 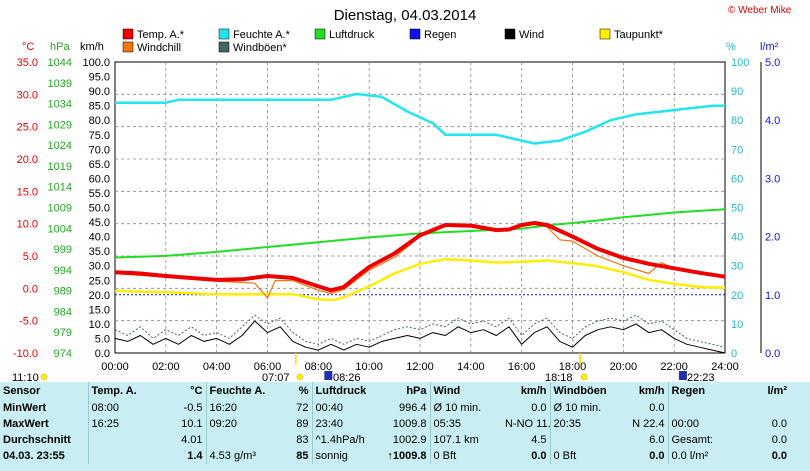 What do you see at coordinates (122, 391) in the screenshot?
I see `stats-header-cell: Temp. A.` at bounding box center [122, 391].